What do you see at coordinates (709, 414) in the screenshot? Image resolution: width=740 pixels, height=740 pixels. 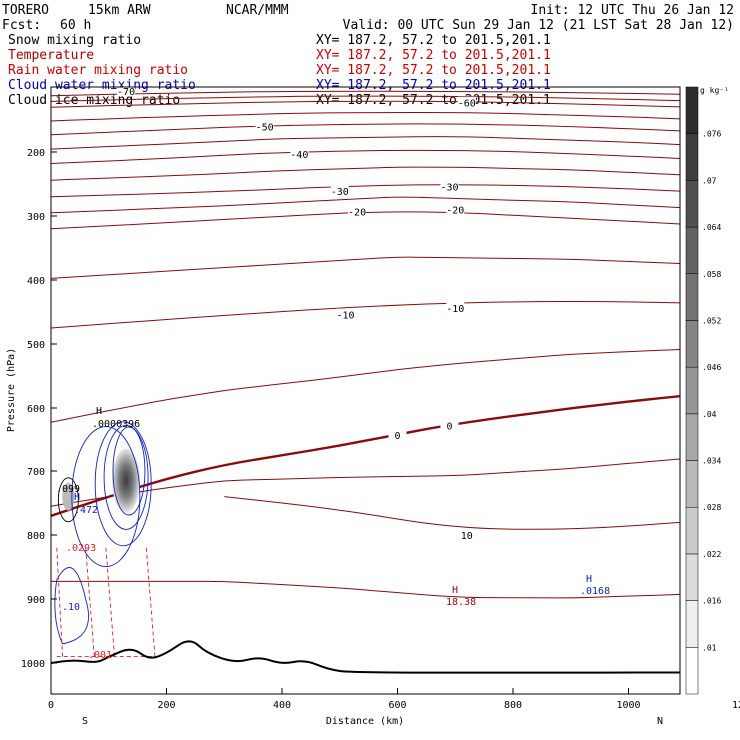 I see `colorbar-label: .04` at bounding box center [709, 414].